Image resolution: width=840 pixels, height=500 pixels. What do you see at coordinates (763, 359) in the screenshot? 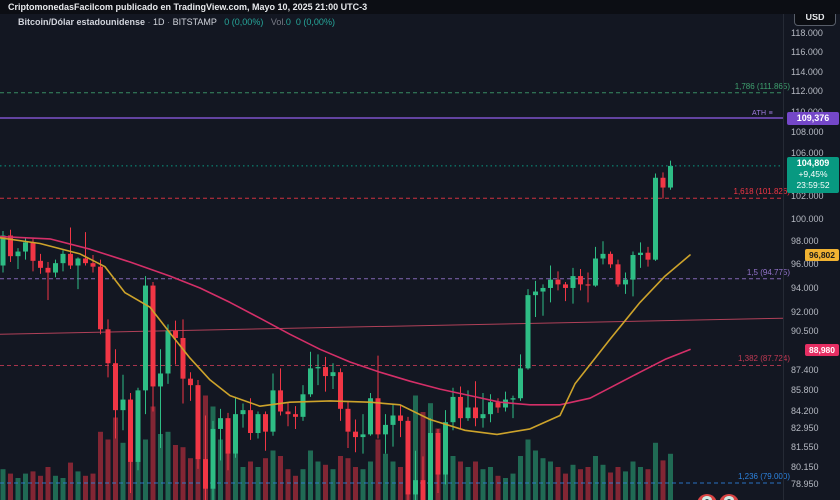
I see `fib-level-label: 1,382 (87.724)` at bounding box center [763, 359].